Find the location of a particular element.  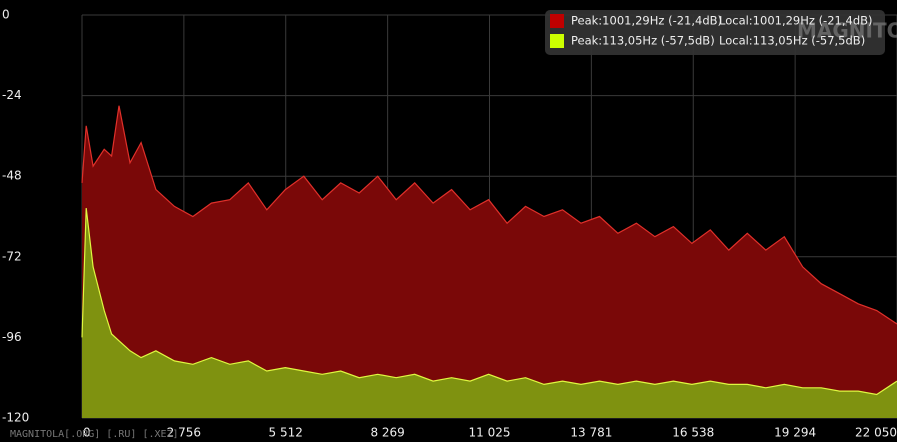

legend-local: Local:113,05Hz (-57,5dB) is located at coordinates (792, 41).